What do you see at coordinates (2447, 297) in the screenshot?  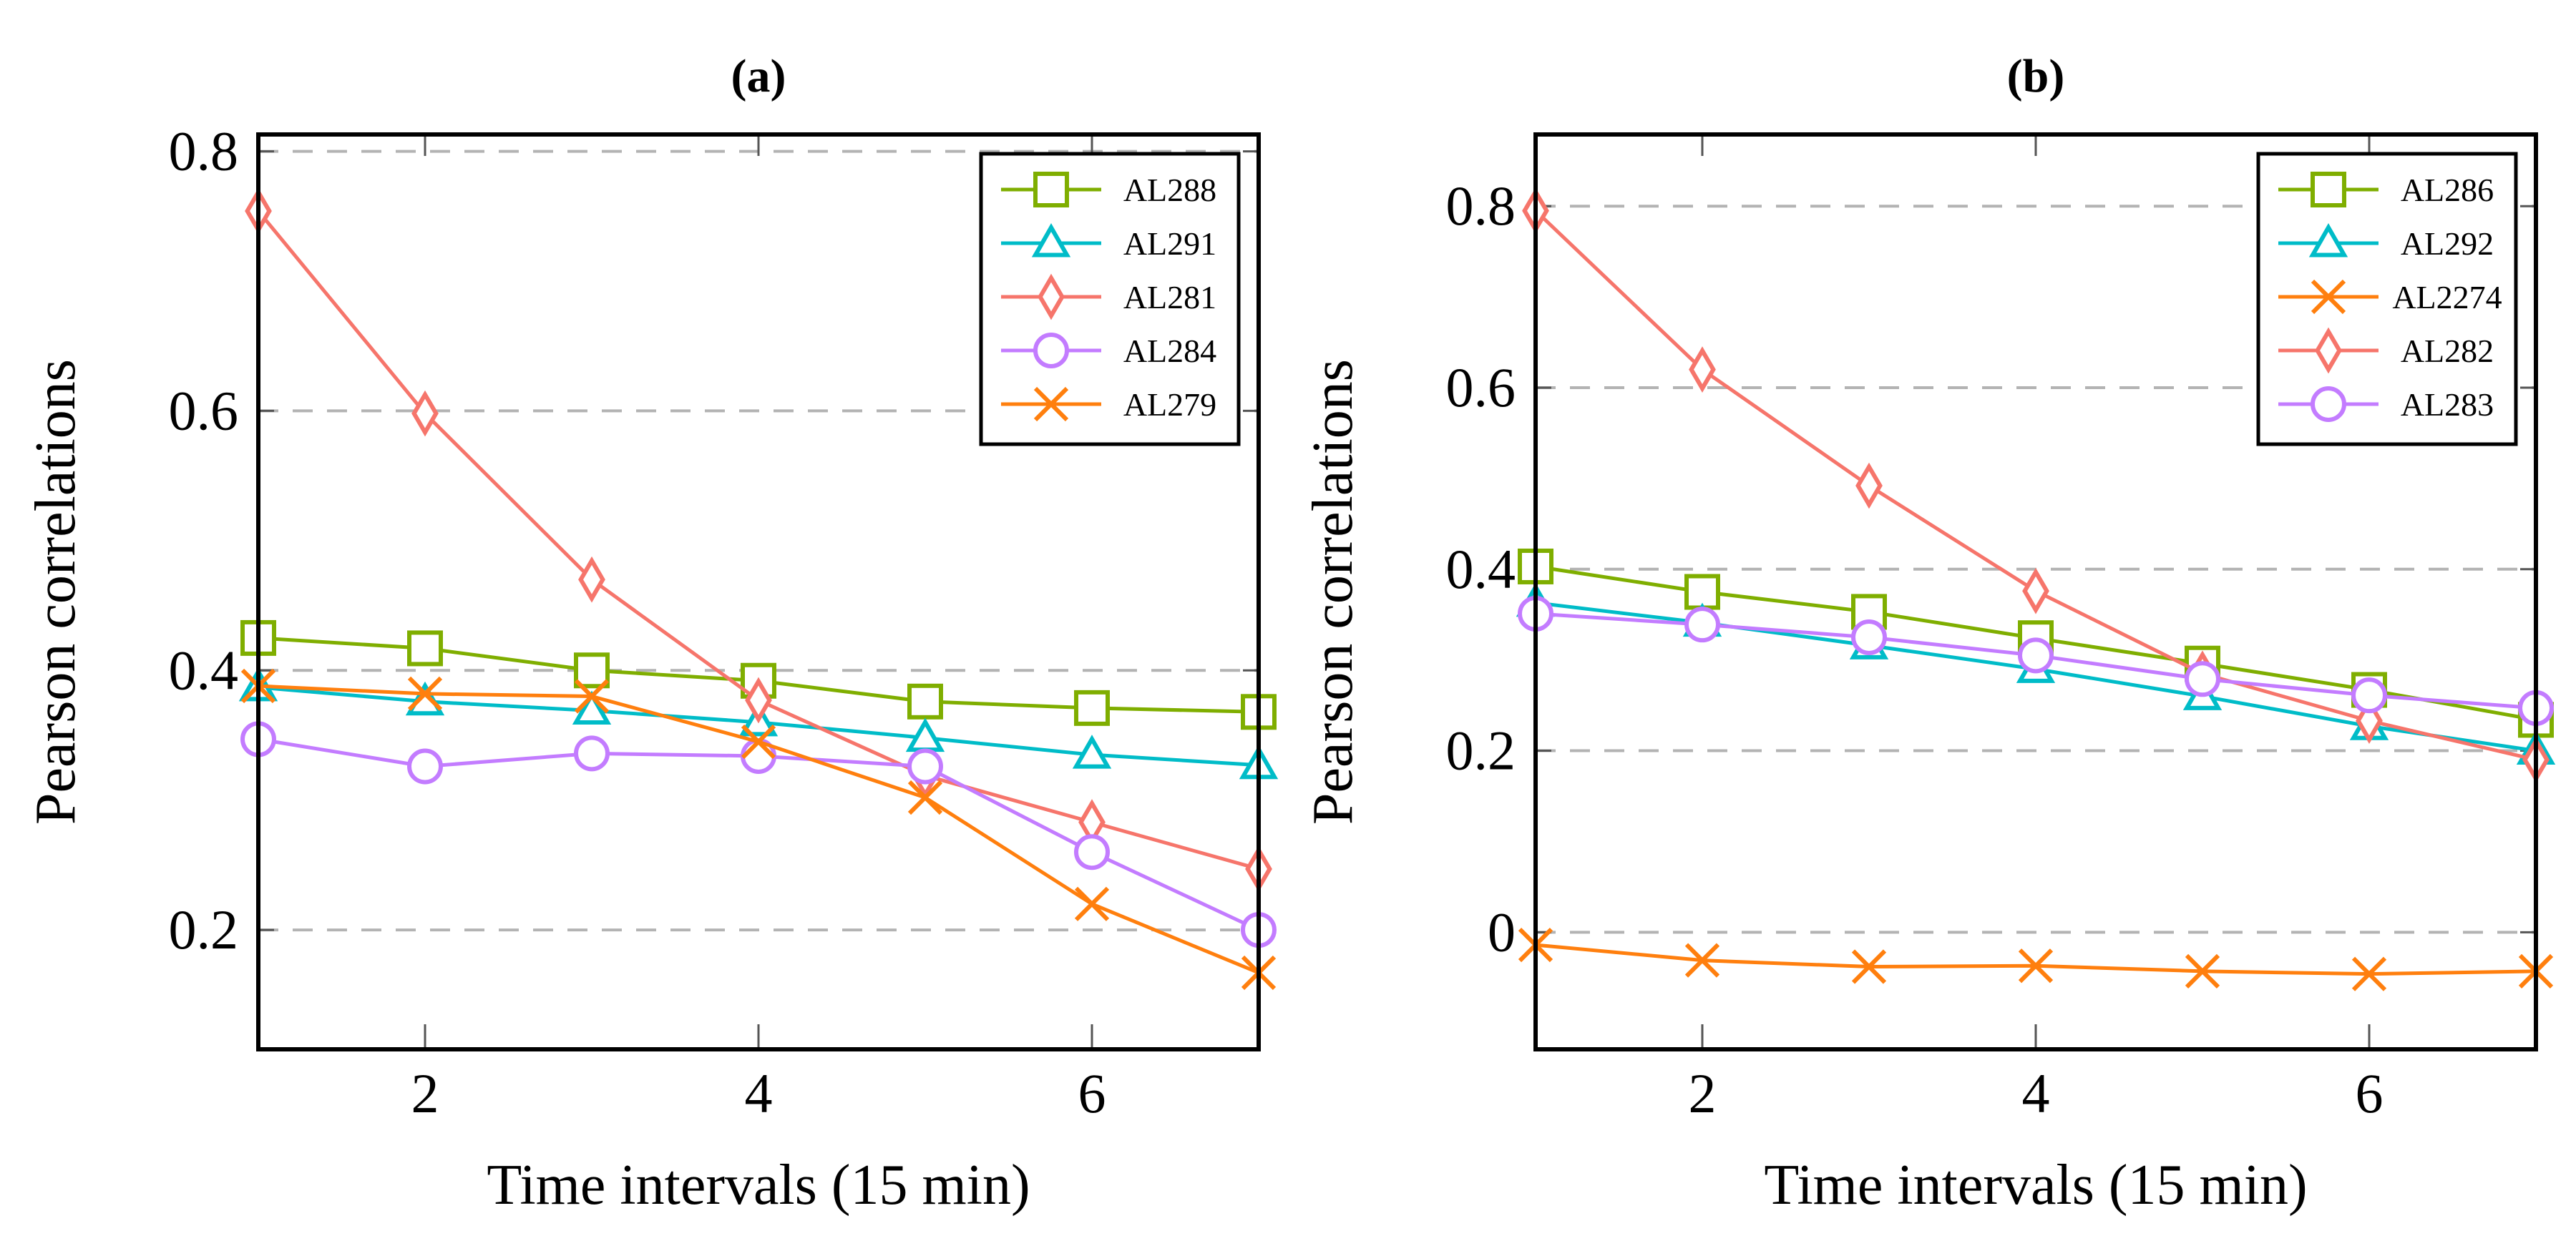 I see `legend-label: AL2274` at bounding box center [2447, 297].